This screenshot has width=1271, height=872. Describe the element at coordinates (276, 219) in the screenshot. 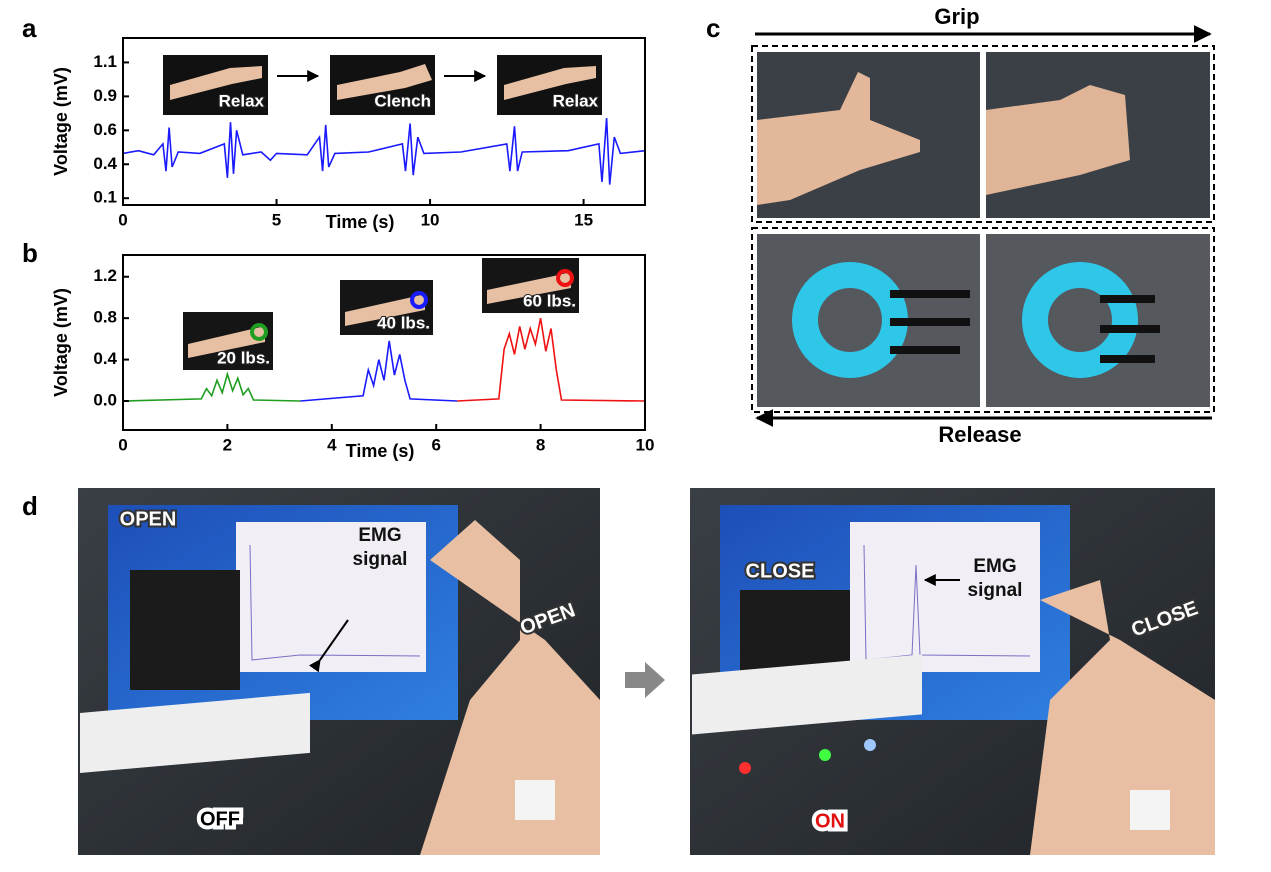

I see `x-tick-label: 5` at that location.